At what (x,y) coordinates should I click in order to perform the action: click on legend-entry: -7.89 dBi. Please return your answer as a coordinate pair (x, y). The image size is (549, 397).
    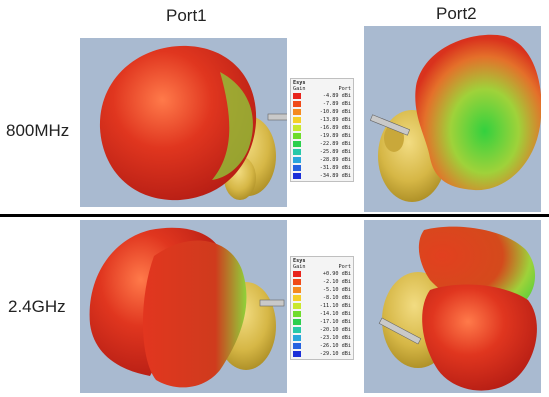
    Looking at the image, I should click on (322, 104).